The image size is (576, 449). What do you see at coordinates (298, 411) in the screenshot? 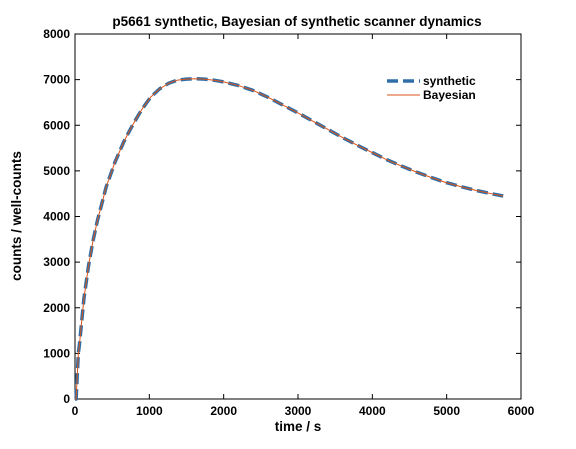
I see `x-tick-label: 3000` at bounding box center [298, 411].